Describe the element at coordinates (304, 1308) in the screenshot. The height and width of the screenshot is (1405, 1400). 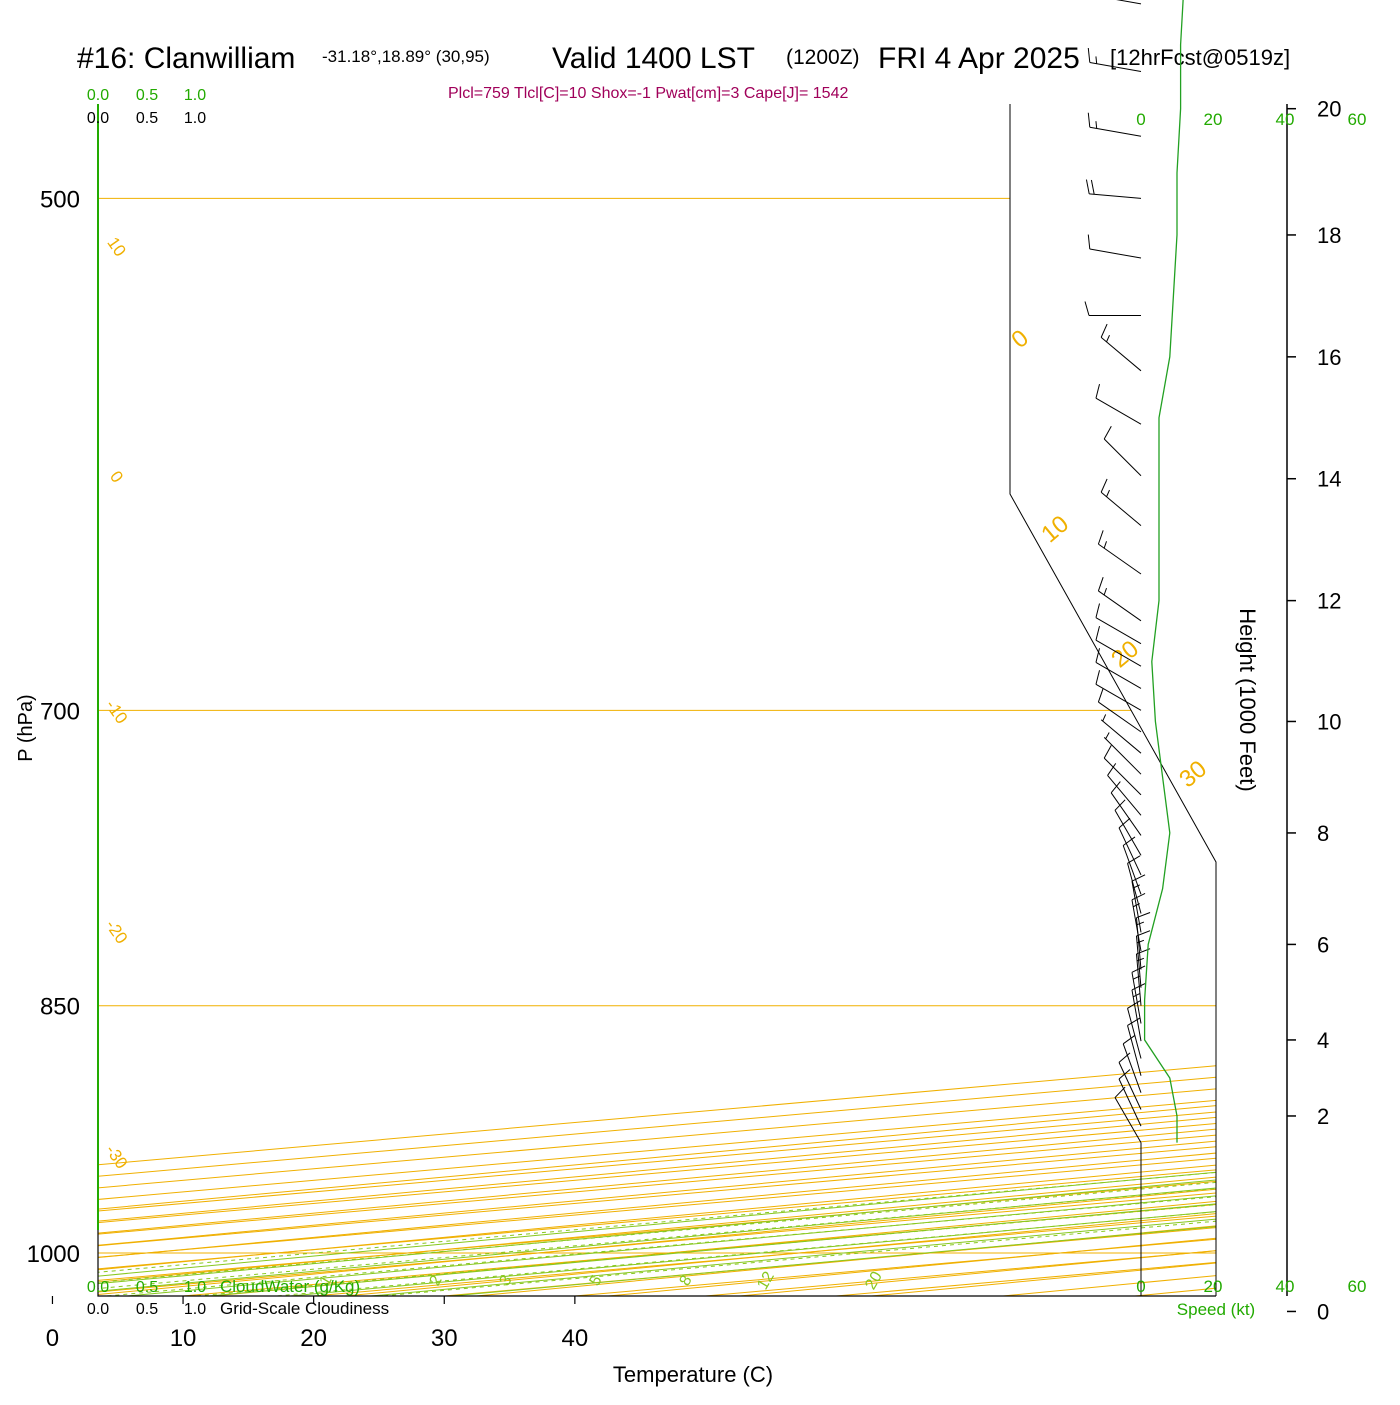
I see `cloudiness-label: Grid-Scale Cloudiness` at that location.